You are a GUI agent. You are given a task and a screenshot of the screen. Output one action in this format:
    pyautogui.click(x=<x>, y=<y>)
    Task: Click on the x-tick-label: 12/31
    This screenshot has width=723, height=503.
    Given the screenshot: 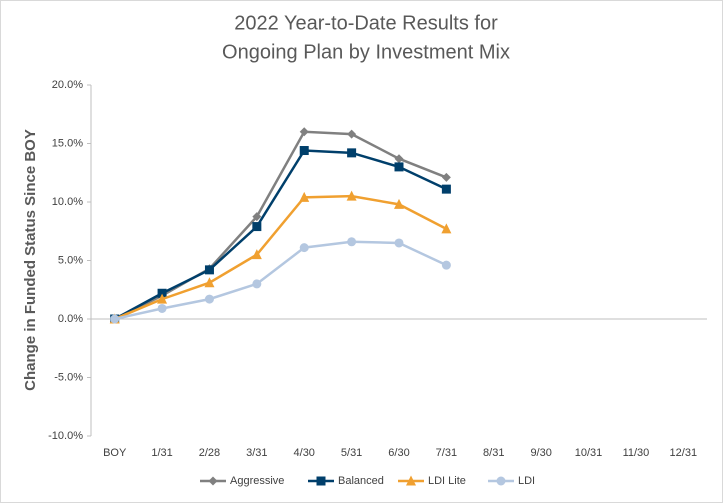 What is the action you would take?
    pyautogui.click(x=684, y=453)
    